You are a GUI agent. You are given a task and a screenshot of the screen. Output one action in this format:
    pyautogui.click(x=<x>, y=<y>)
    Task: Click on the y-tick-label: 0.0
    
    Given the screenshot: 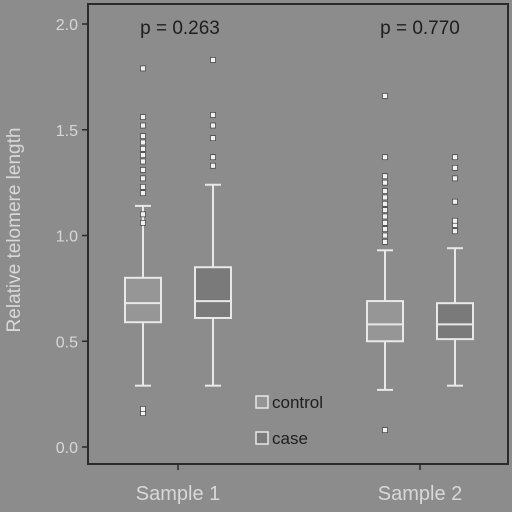 What is the action you would take?
    pyautogui.click(x=67, y=448)
    